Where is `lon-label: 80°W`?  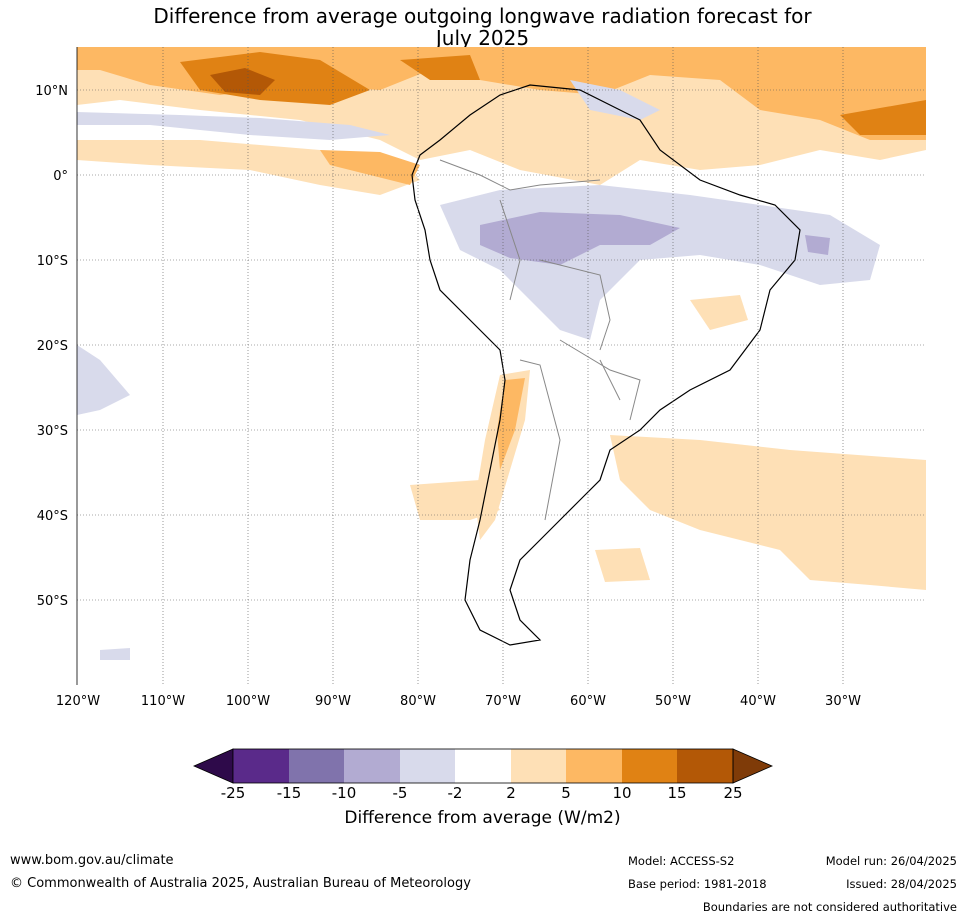
lon-label: 80°W is located at coordinates (418, 701).